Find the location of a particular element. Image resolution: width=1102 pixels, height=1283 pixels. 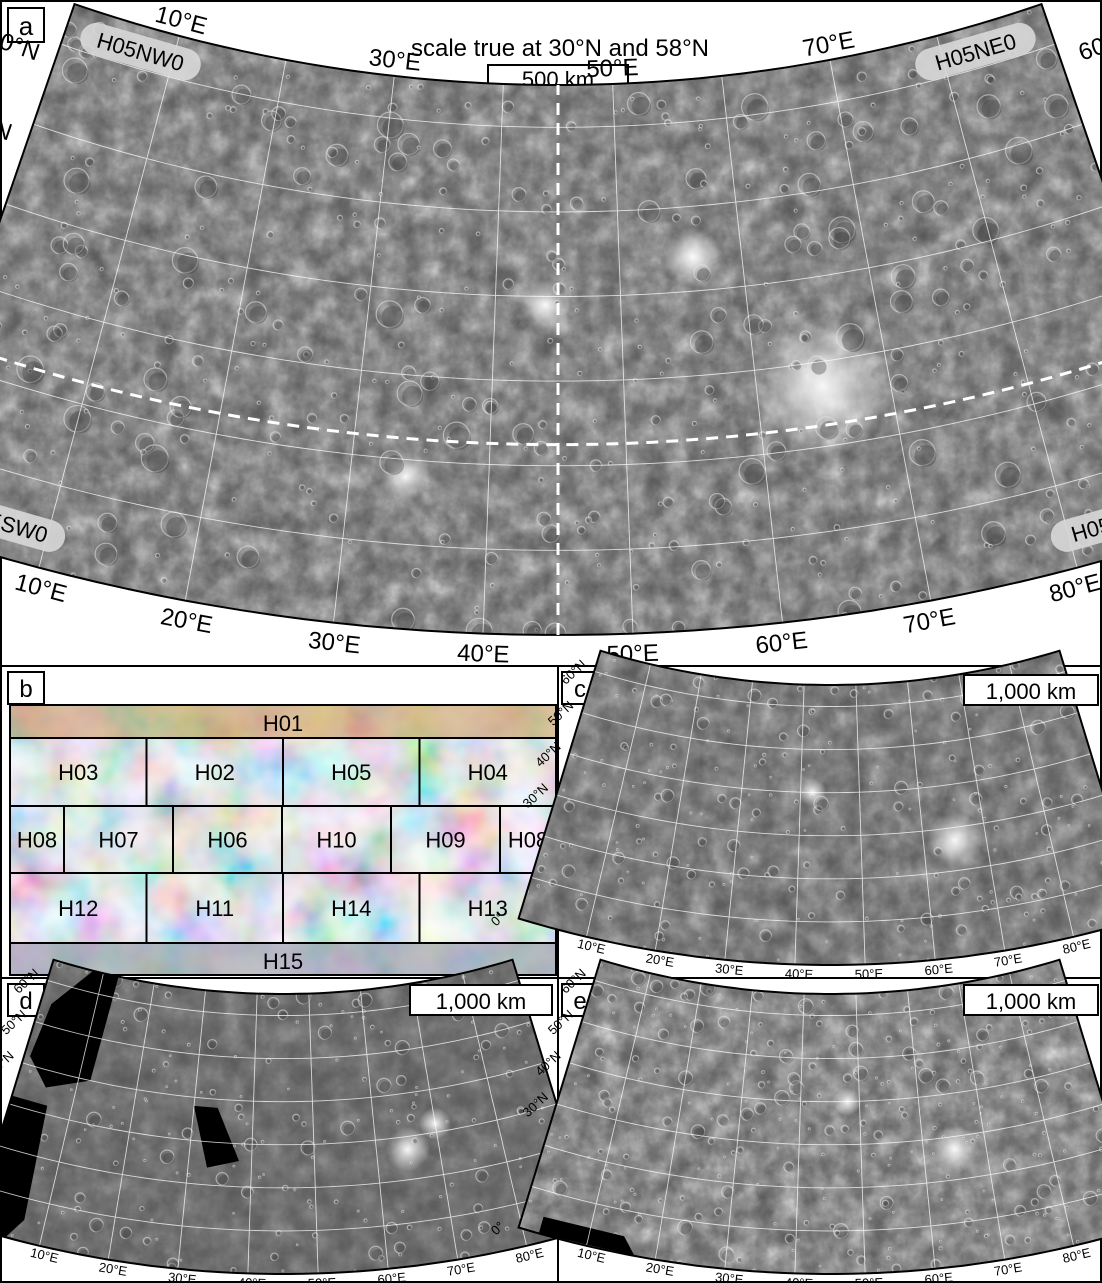

lon-label: 20°E is located at coordinates (113, 1268).